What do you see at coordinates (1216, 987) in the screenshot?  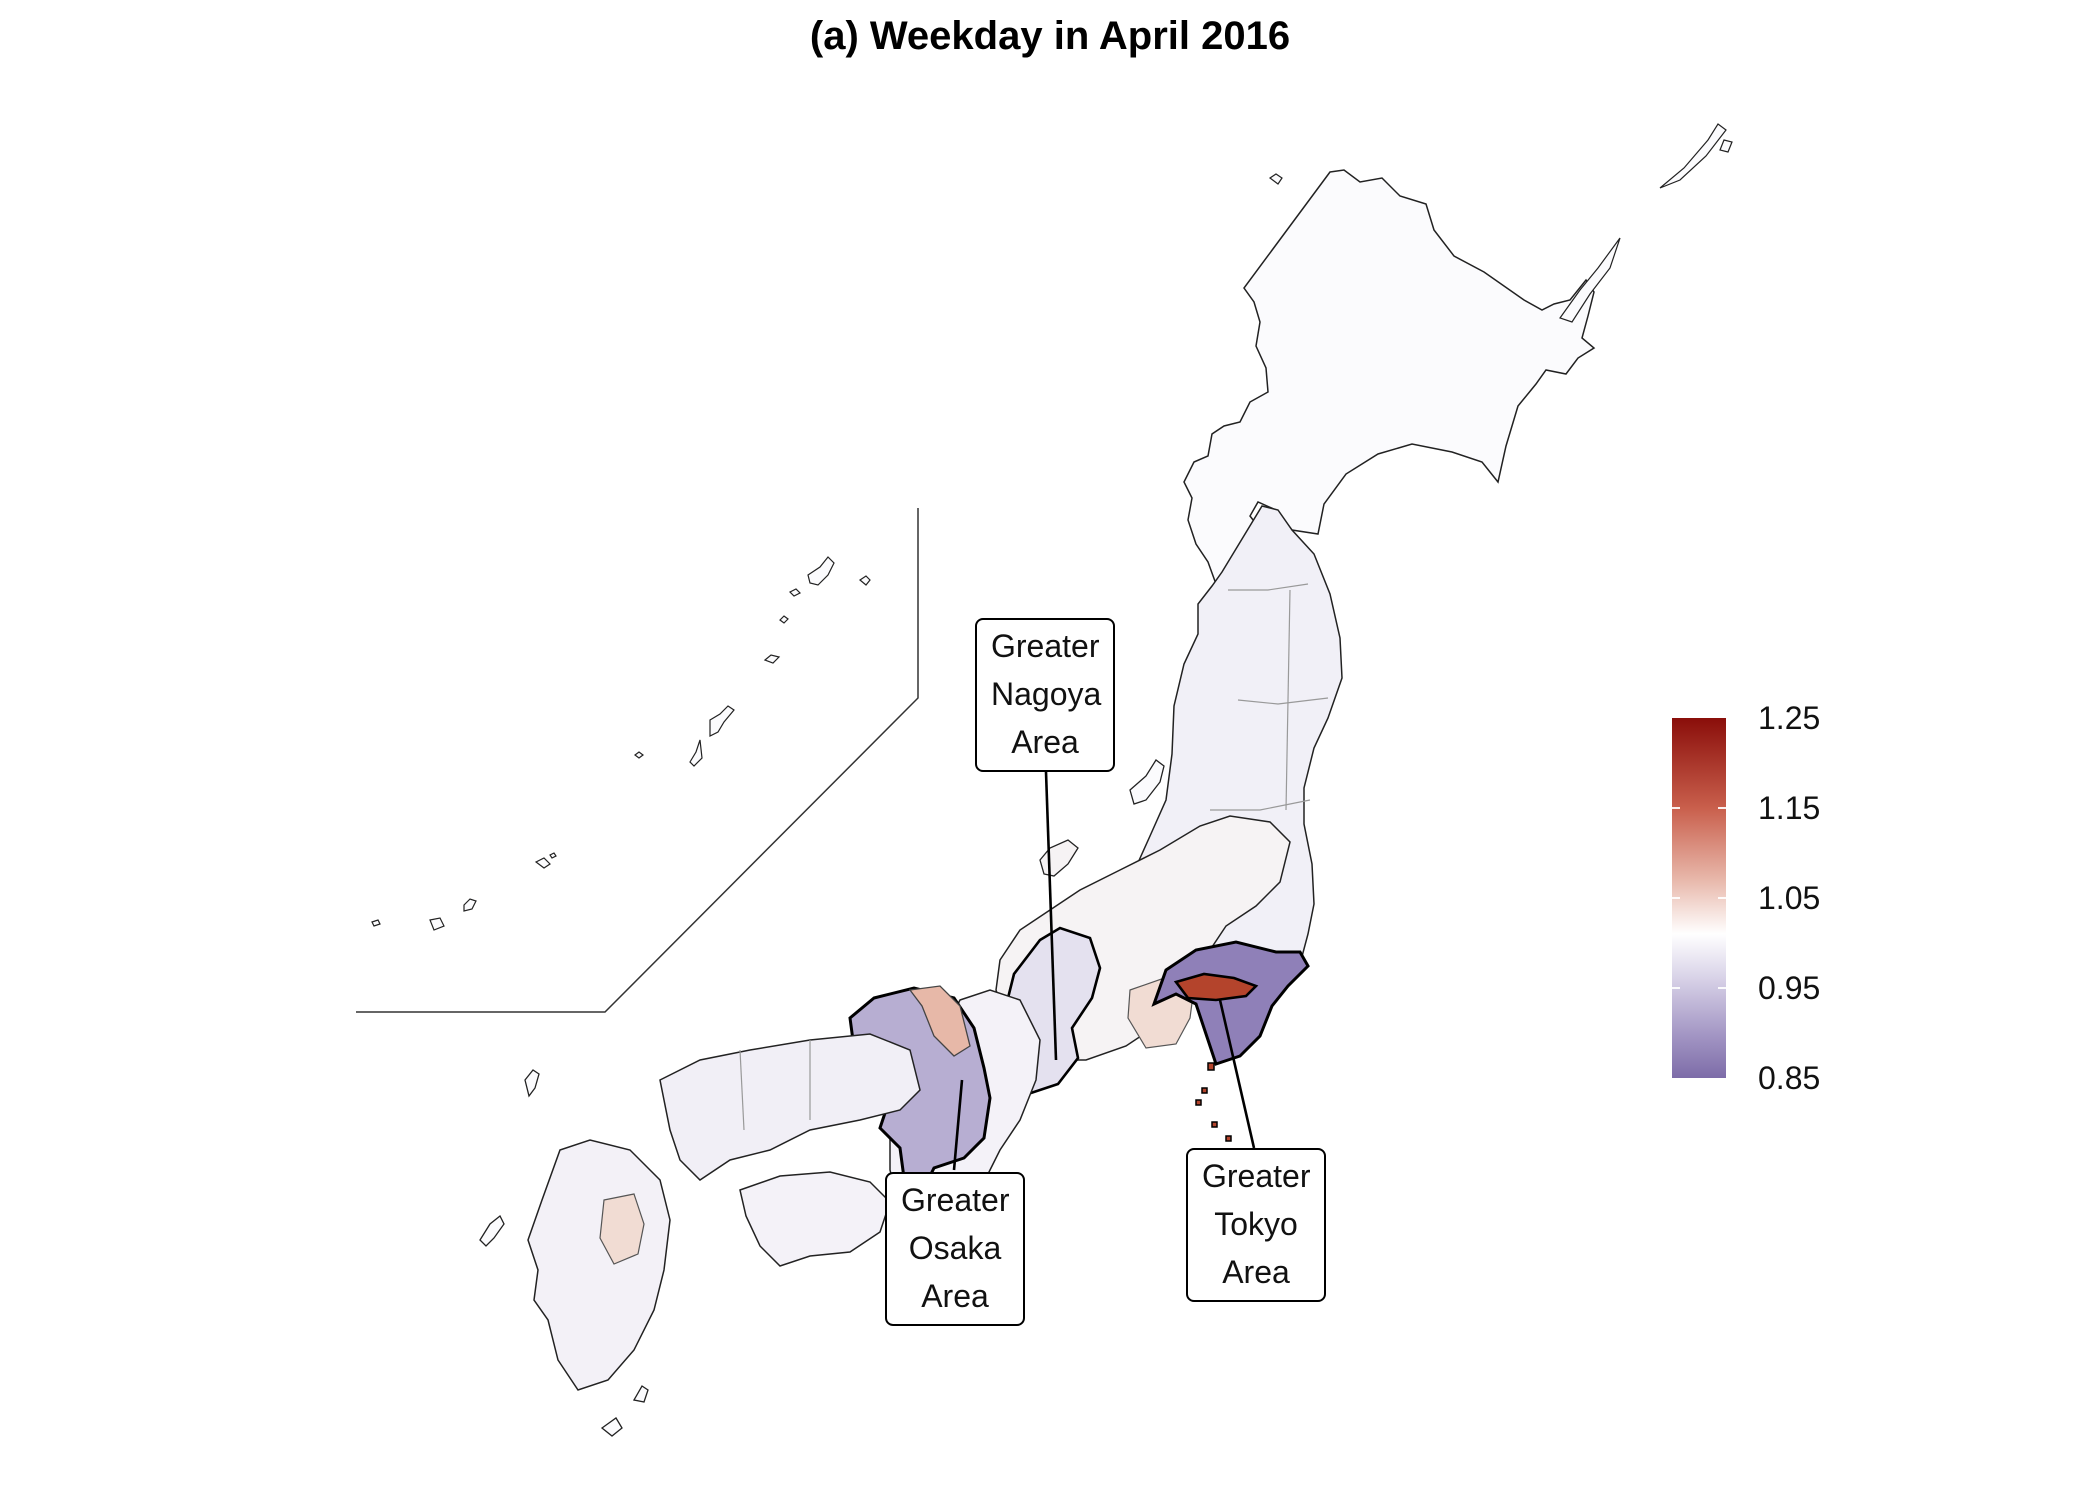 I see `region-tokyo-core` at bounding box center [1216, 987].